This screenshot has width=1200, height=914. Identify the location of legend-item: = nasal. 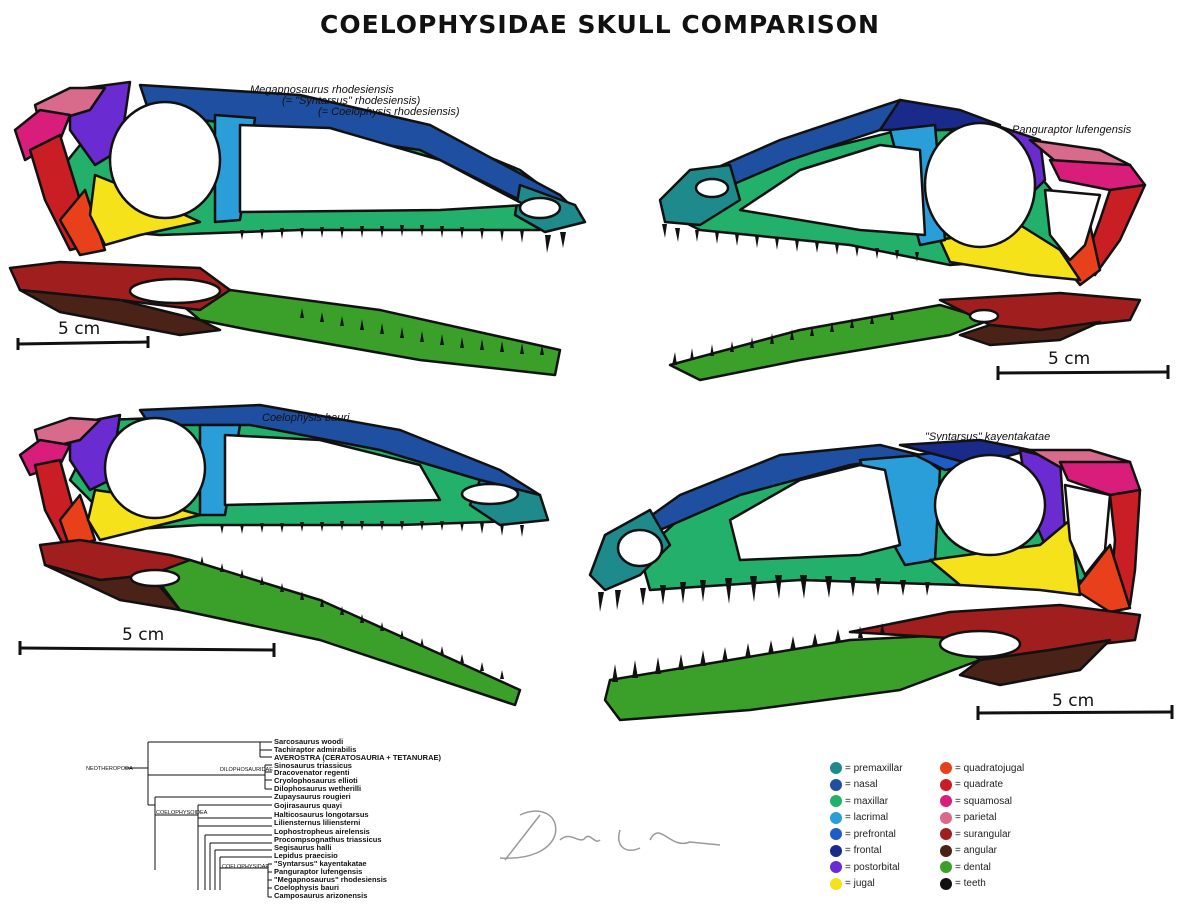
(854, 785).